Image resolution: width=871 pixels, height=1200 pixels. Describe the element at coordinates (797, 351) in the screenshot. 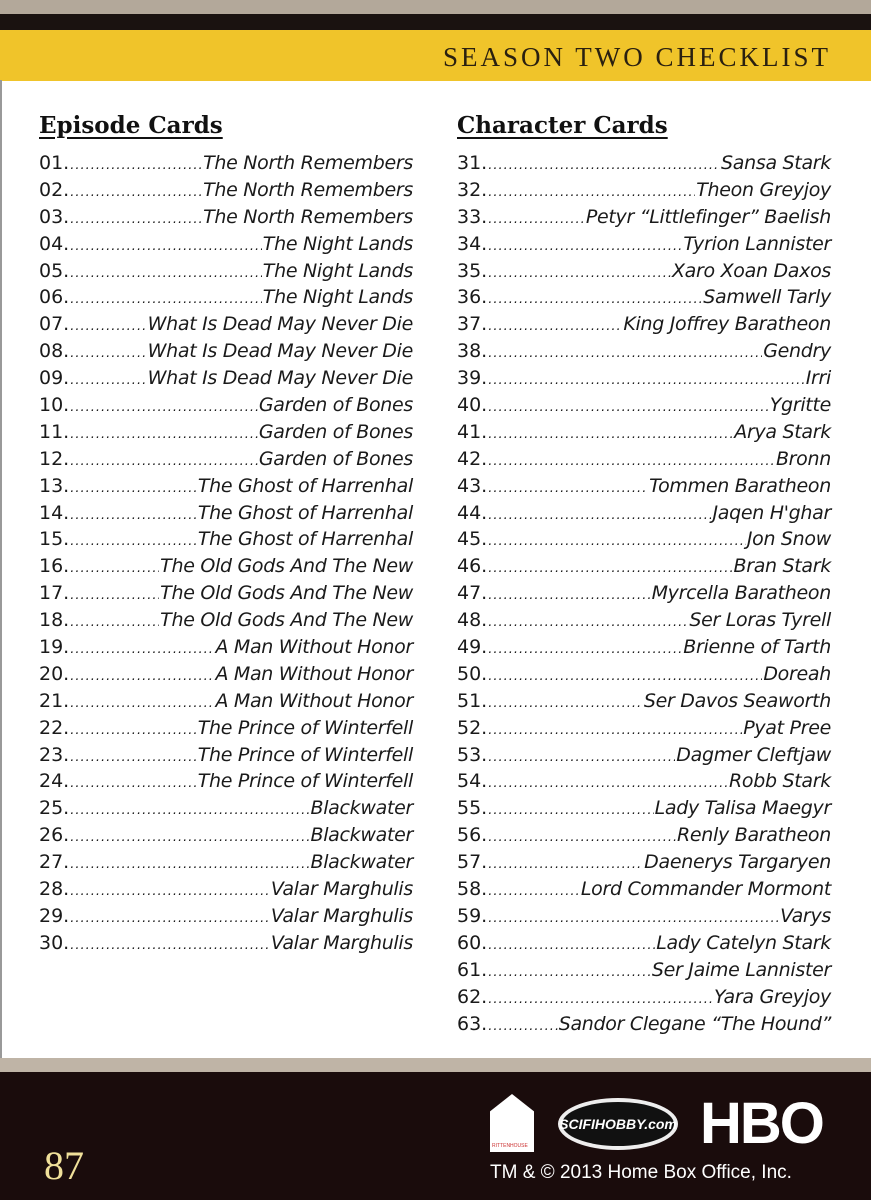

I see `card-title: Gendry` at that location.